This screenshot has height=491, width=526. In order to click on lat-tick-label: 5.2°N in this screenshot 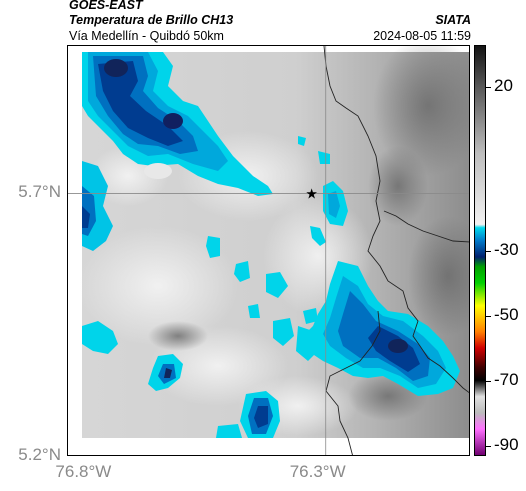, I will do `click(39, 454)`.